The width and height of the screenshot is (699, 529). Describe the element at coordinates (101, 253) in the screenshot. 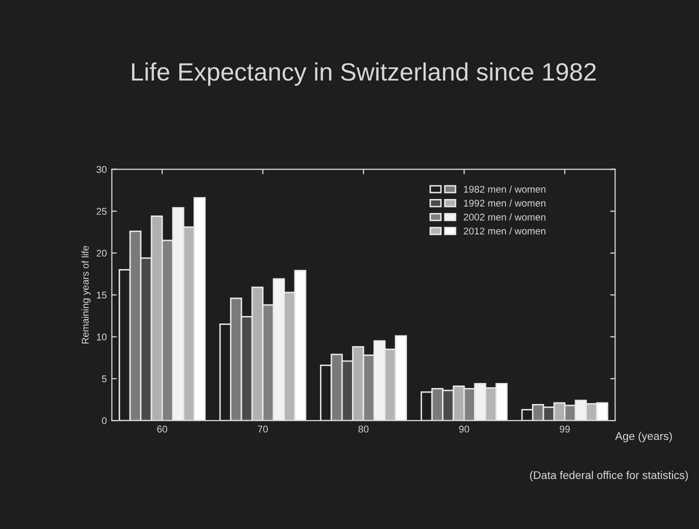

I see `y-tick-label: 20` at that location.